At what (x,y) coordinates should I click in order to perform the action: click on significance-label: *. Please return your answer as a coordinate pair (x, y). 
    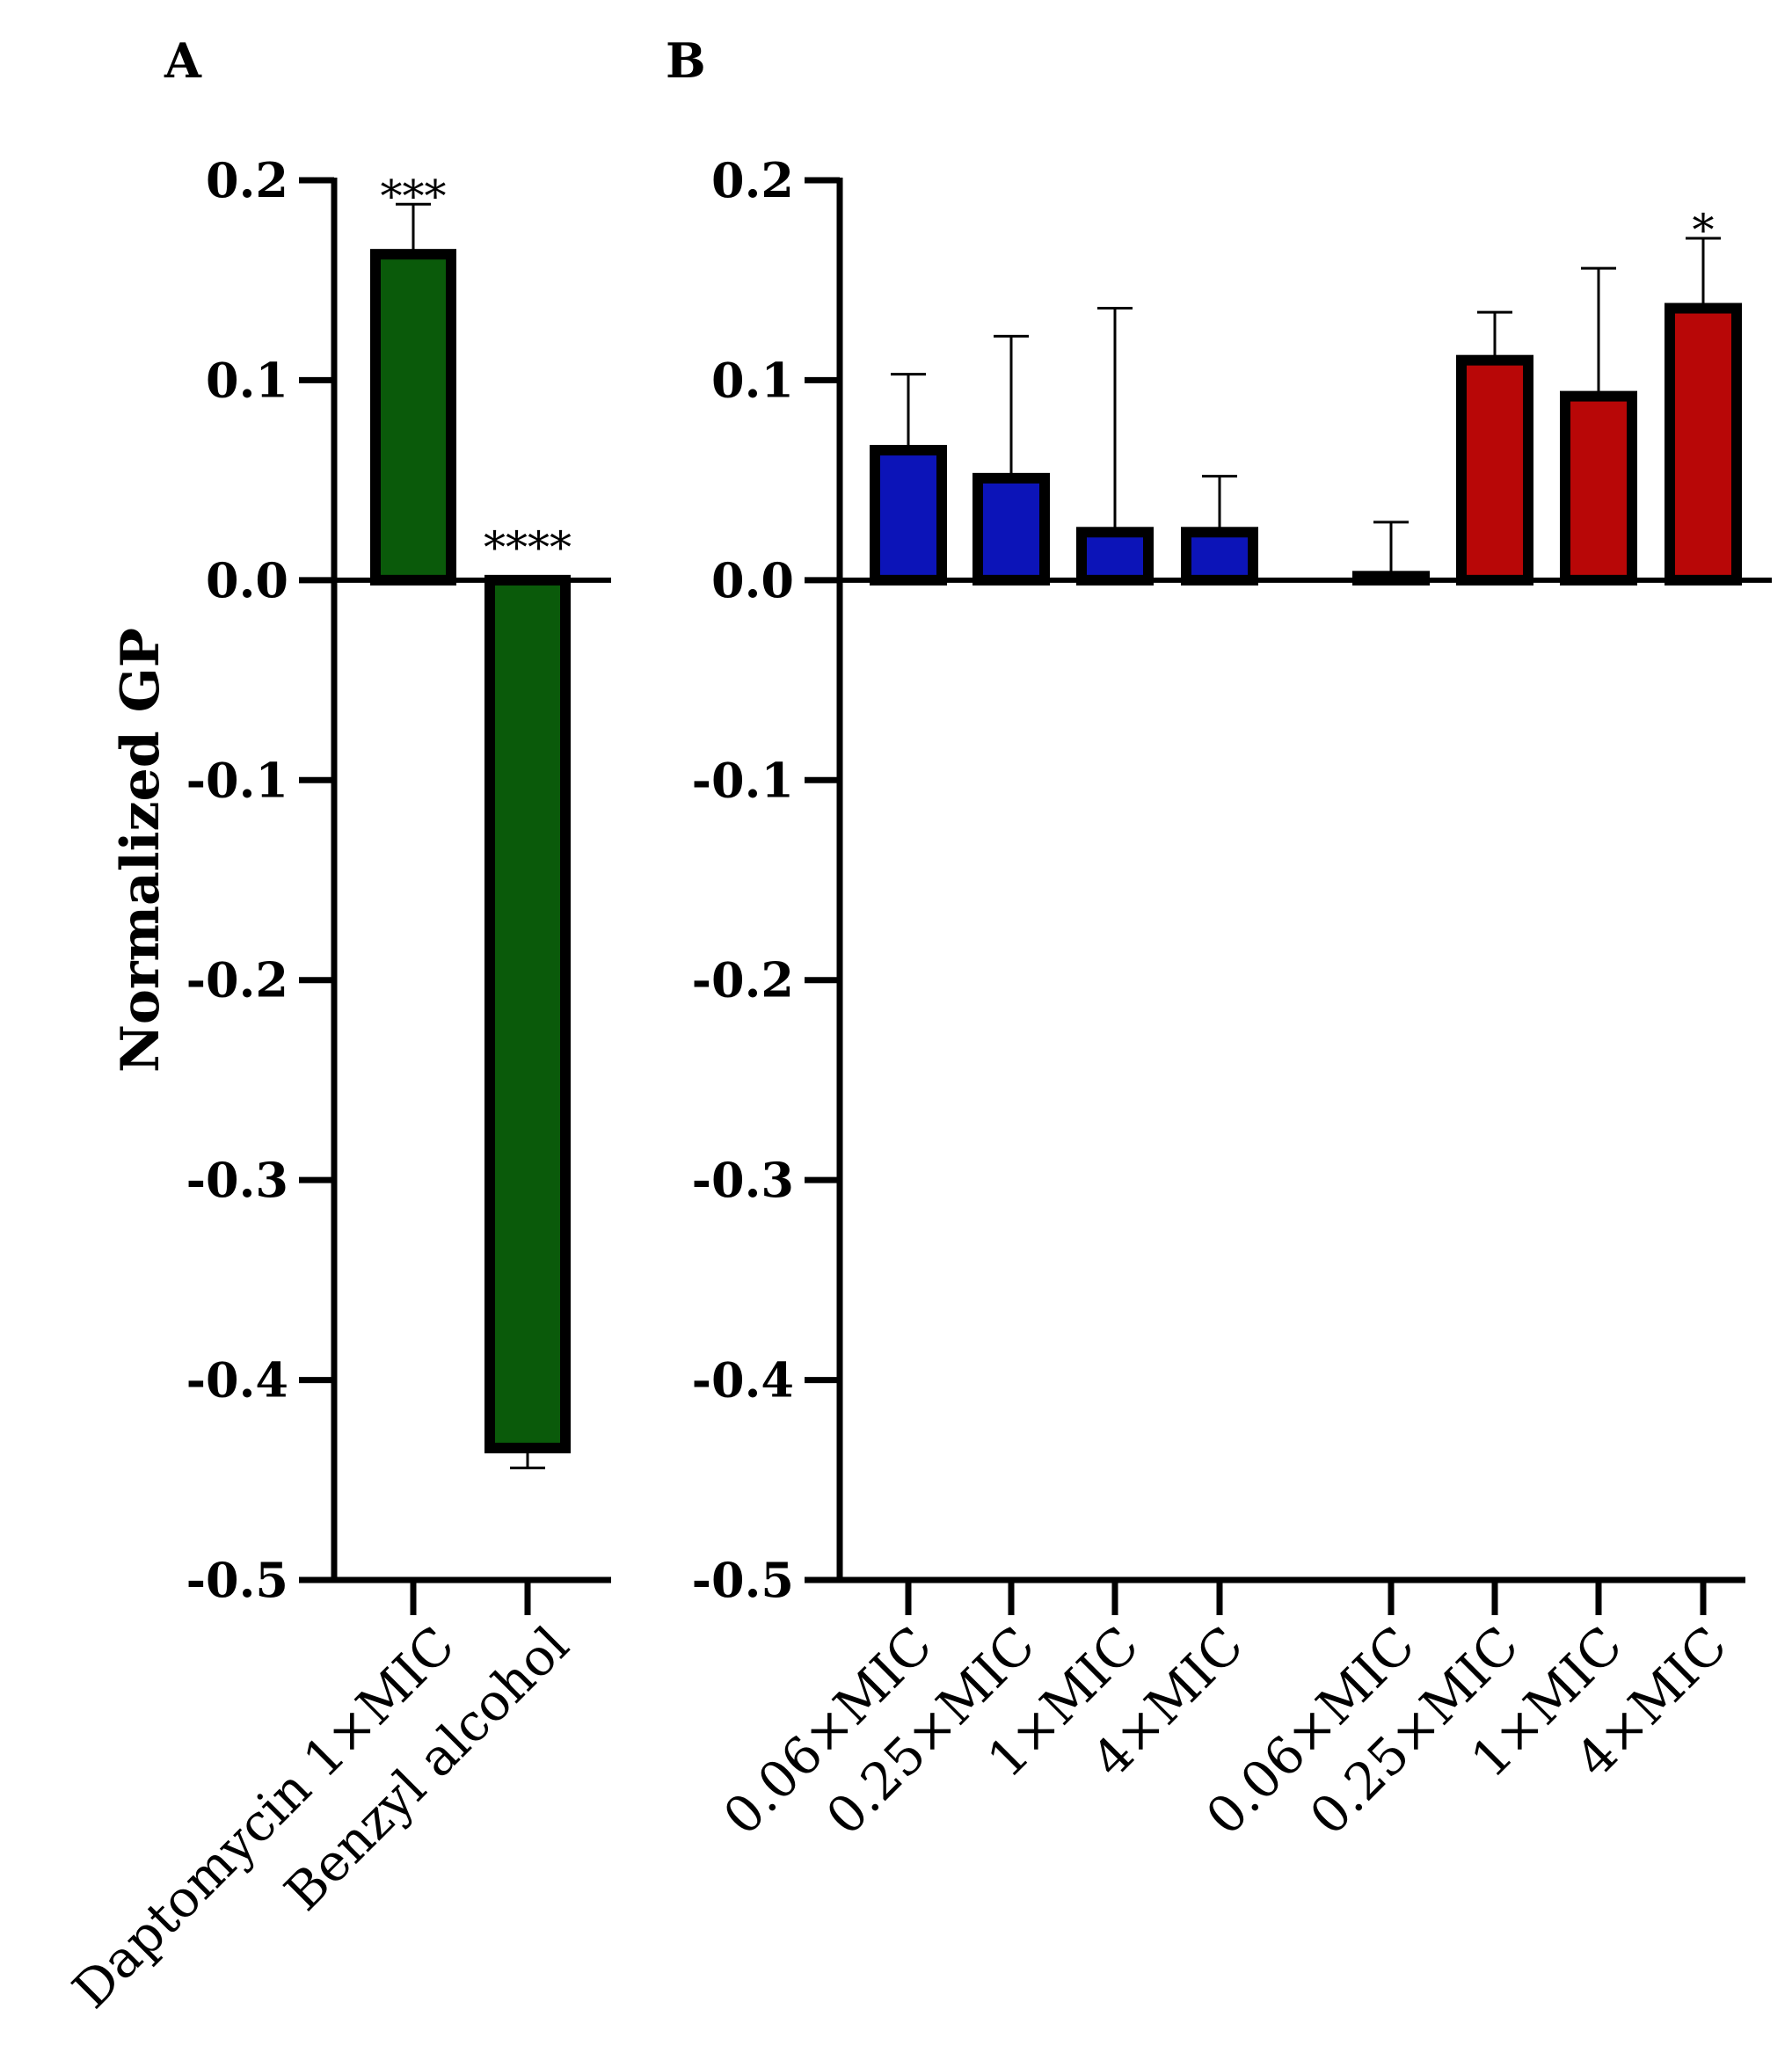
    Looking at the image, I should click on (1704, 231).